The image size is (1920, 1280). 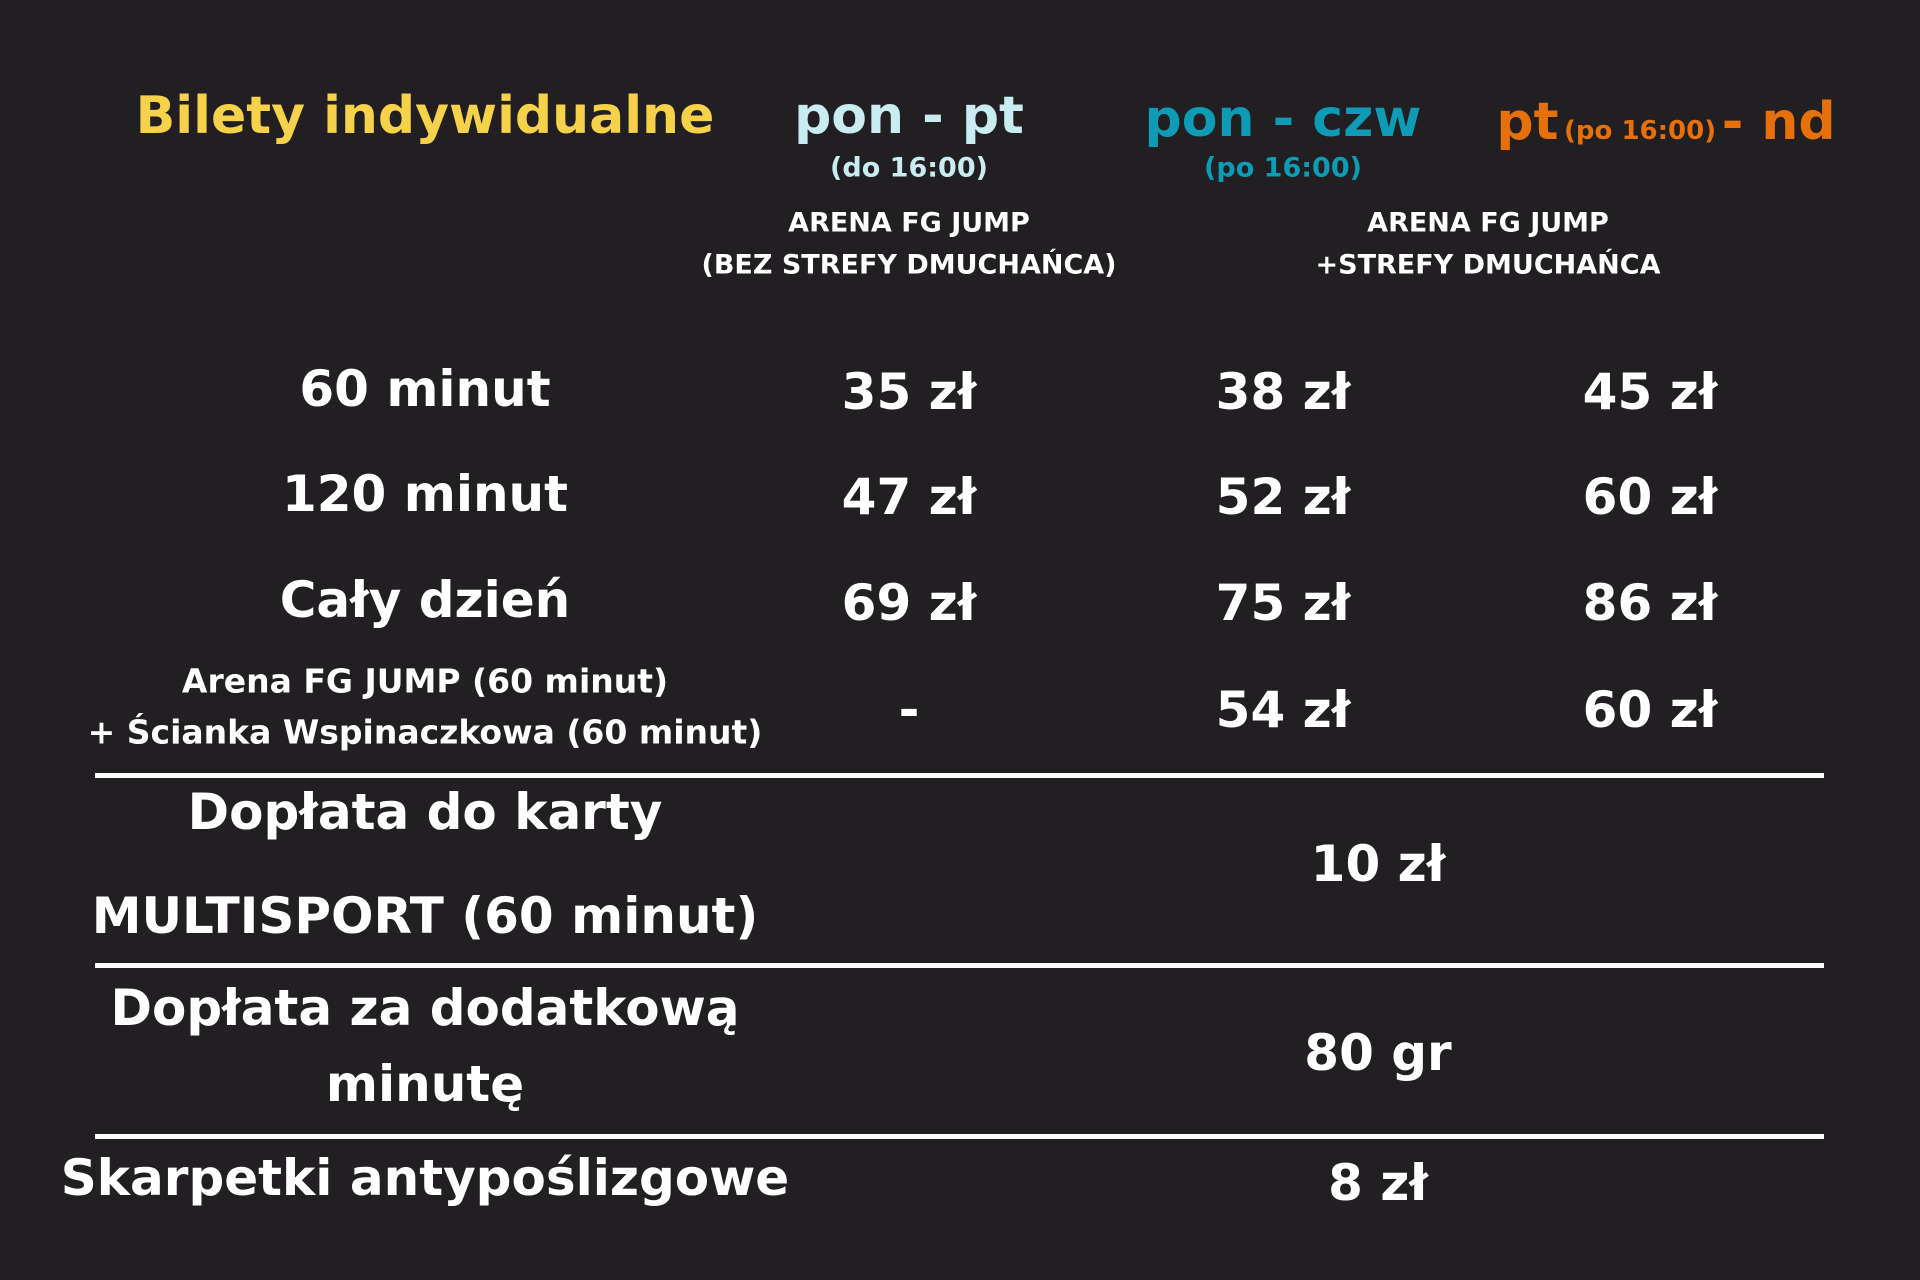 I want to click on column-note-pon-czw: (po 16:00), so click(x=1283, y=168).